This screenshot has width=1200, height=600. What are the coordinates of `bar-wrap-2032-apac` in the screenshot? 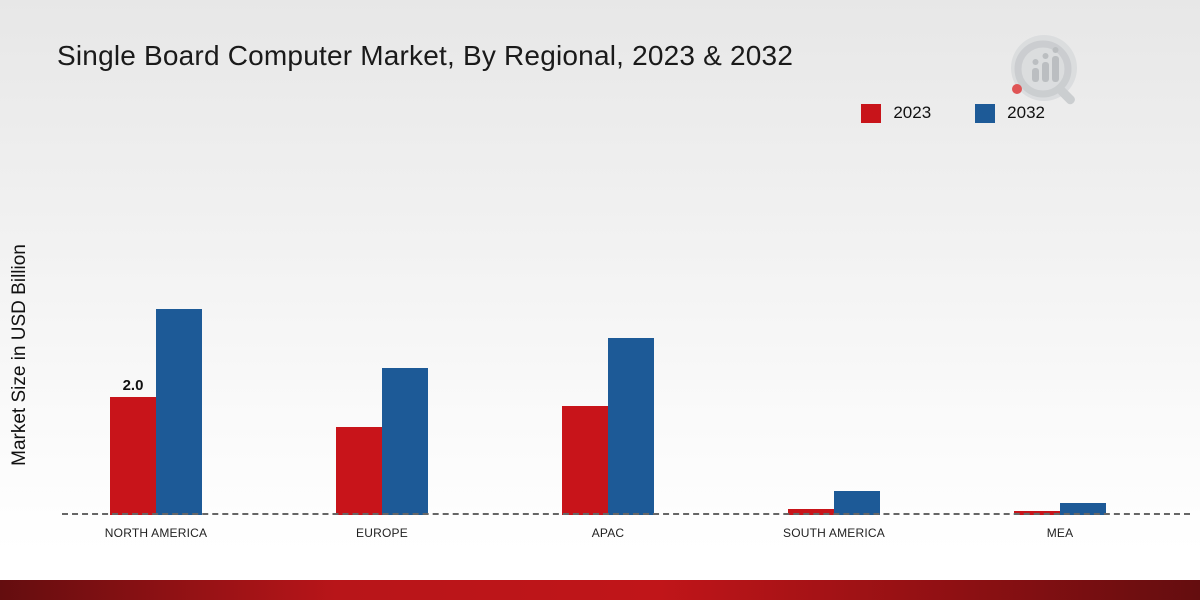 It's located at (631, 426).